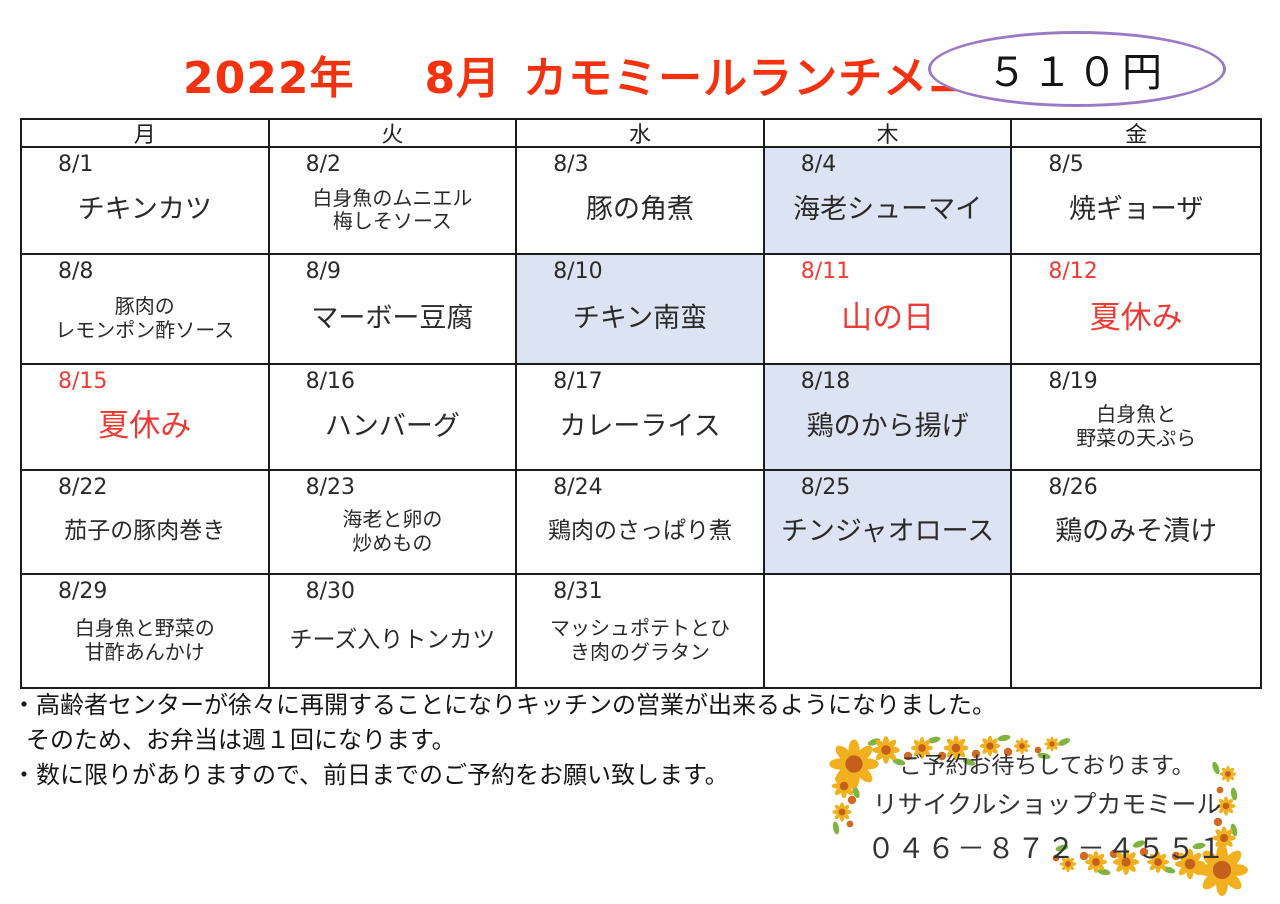 The width and height of the screenshot is (1280, 904). I want to click on day-menu: 白身魚と野菜の 甘酢あんかけ, so click(144, 640).